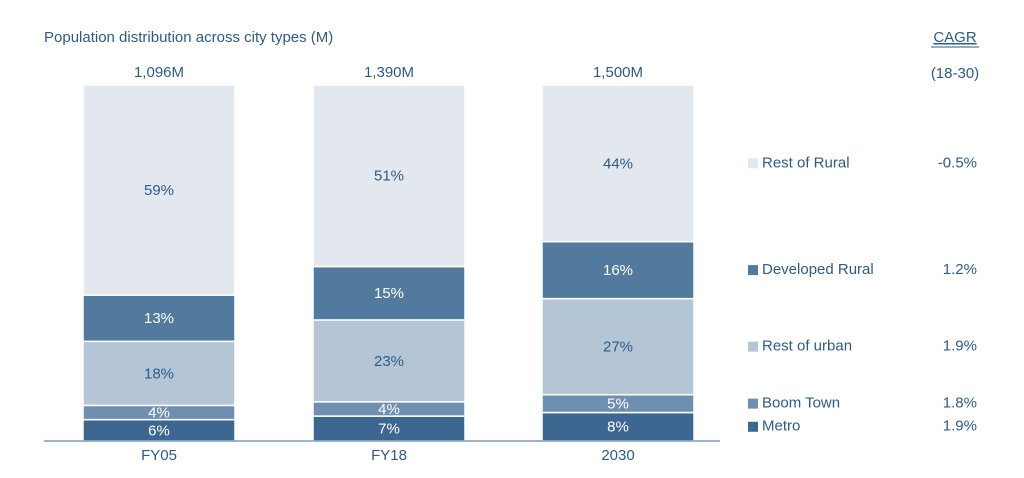  I want to click on legend-label: Rest of urban, so click(807, 346).